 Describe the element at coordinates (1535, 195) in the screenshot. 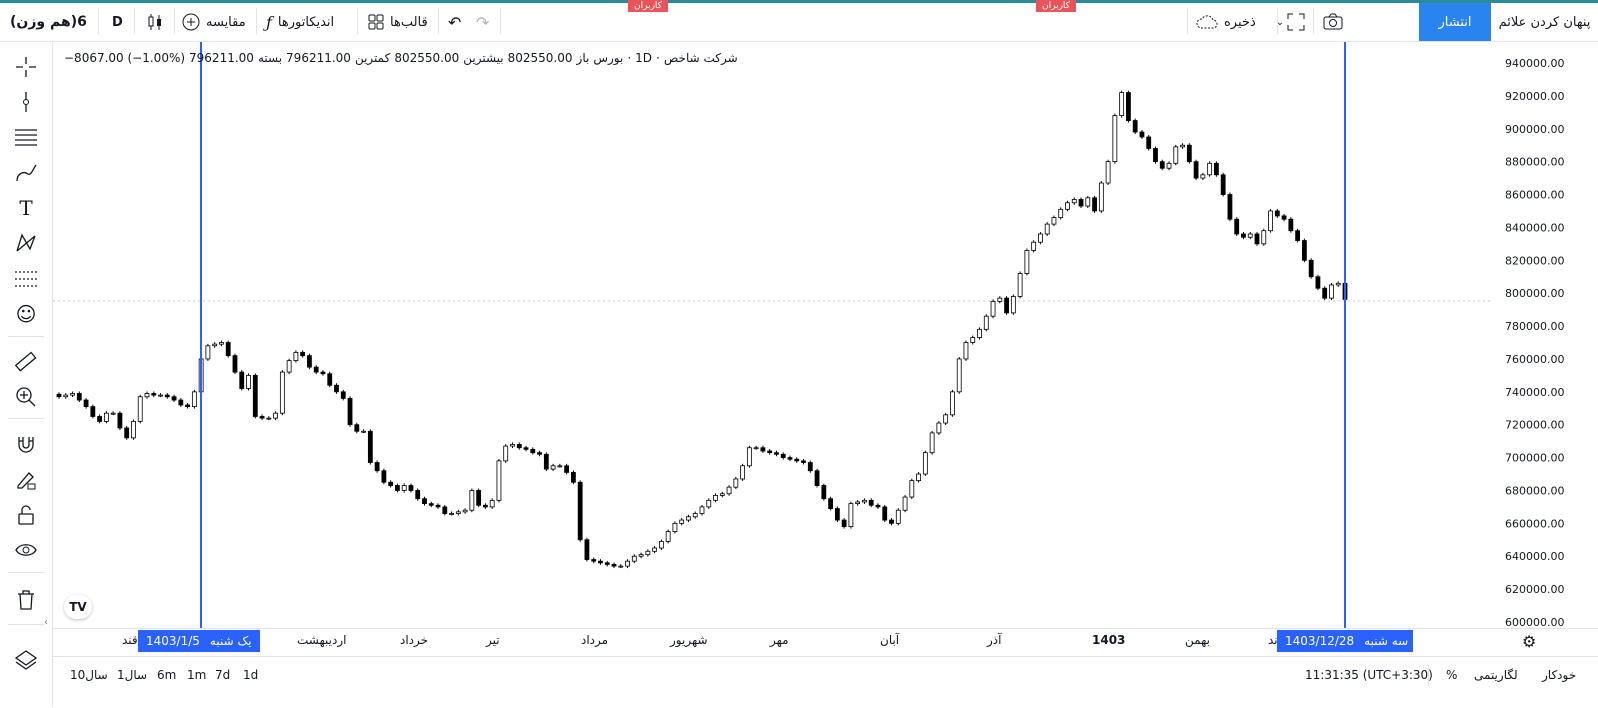

I see `price-tick-label: 860000.00` at that location.